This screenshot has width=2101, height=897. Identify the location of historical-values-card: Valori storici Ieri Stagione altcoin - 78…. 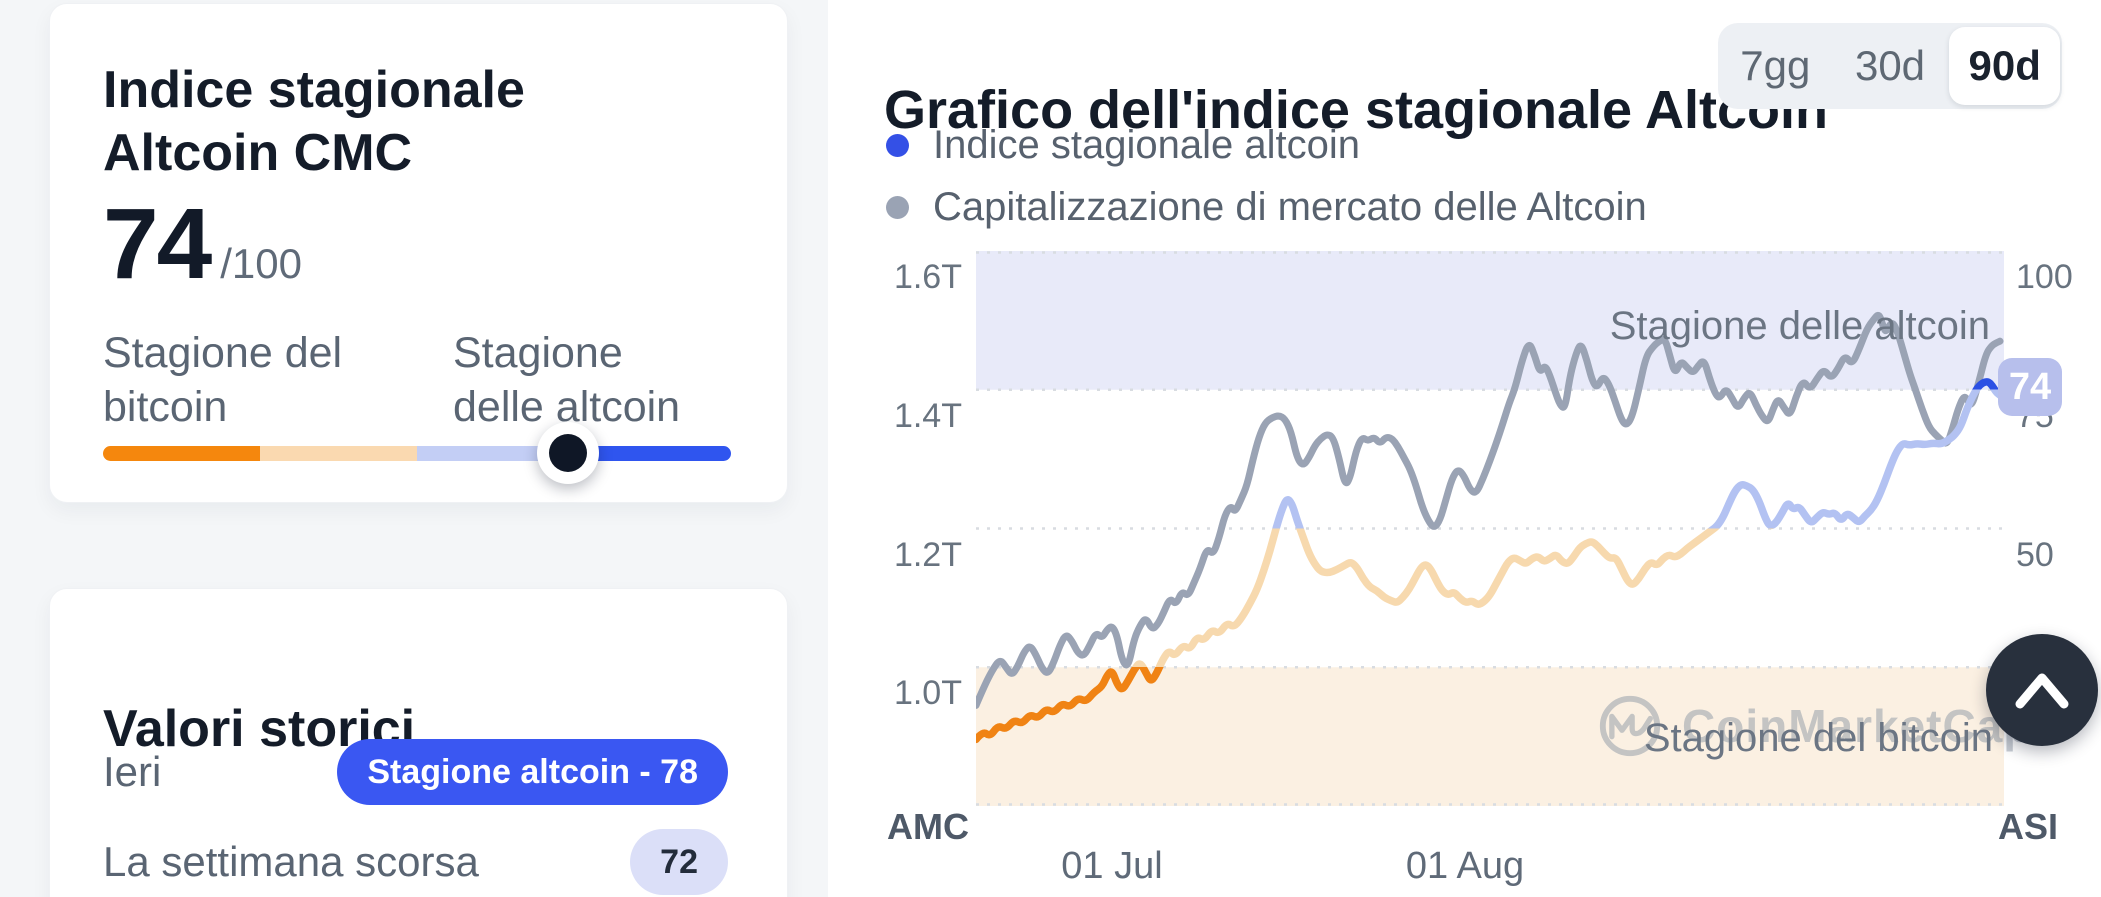
(418, 742).